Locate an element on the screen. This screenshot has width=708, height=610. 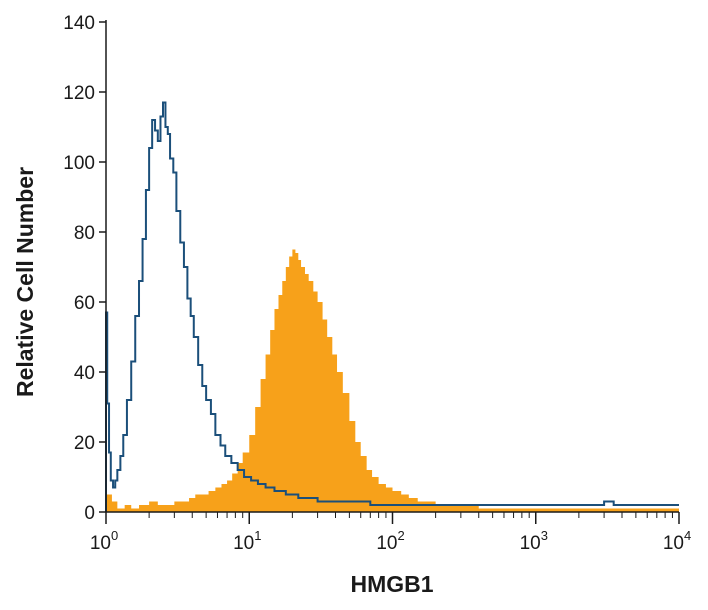
x-tick-label: 10² is located at coordinates (390, 541).